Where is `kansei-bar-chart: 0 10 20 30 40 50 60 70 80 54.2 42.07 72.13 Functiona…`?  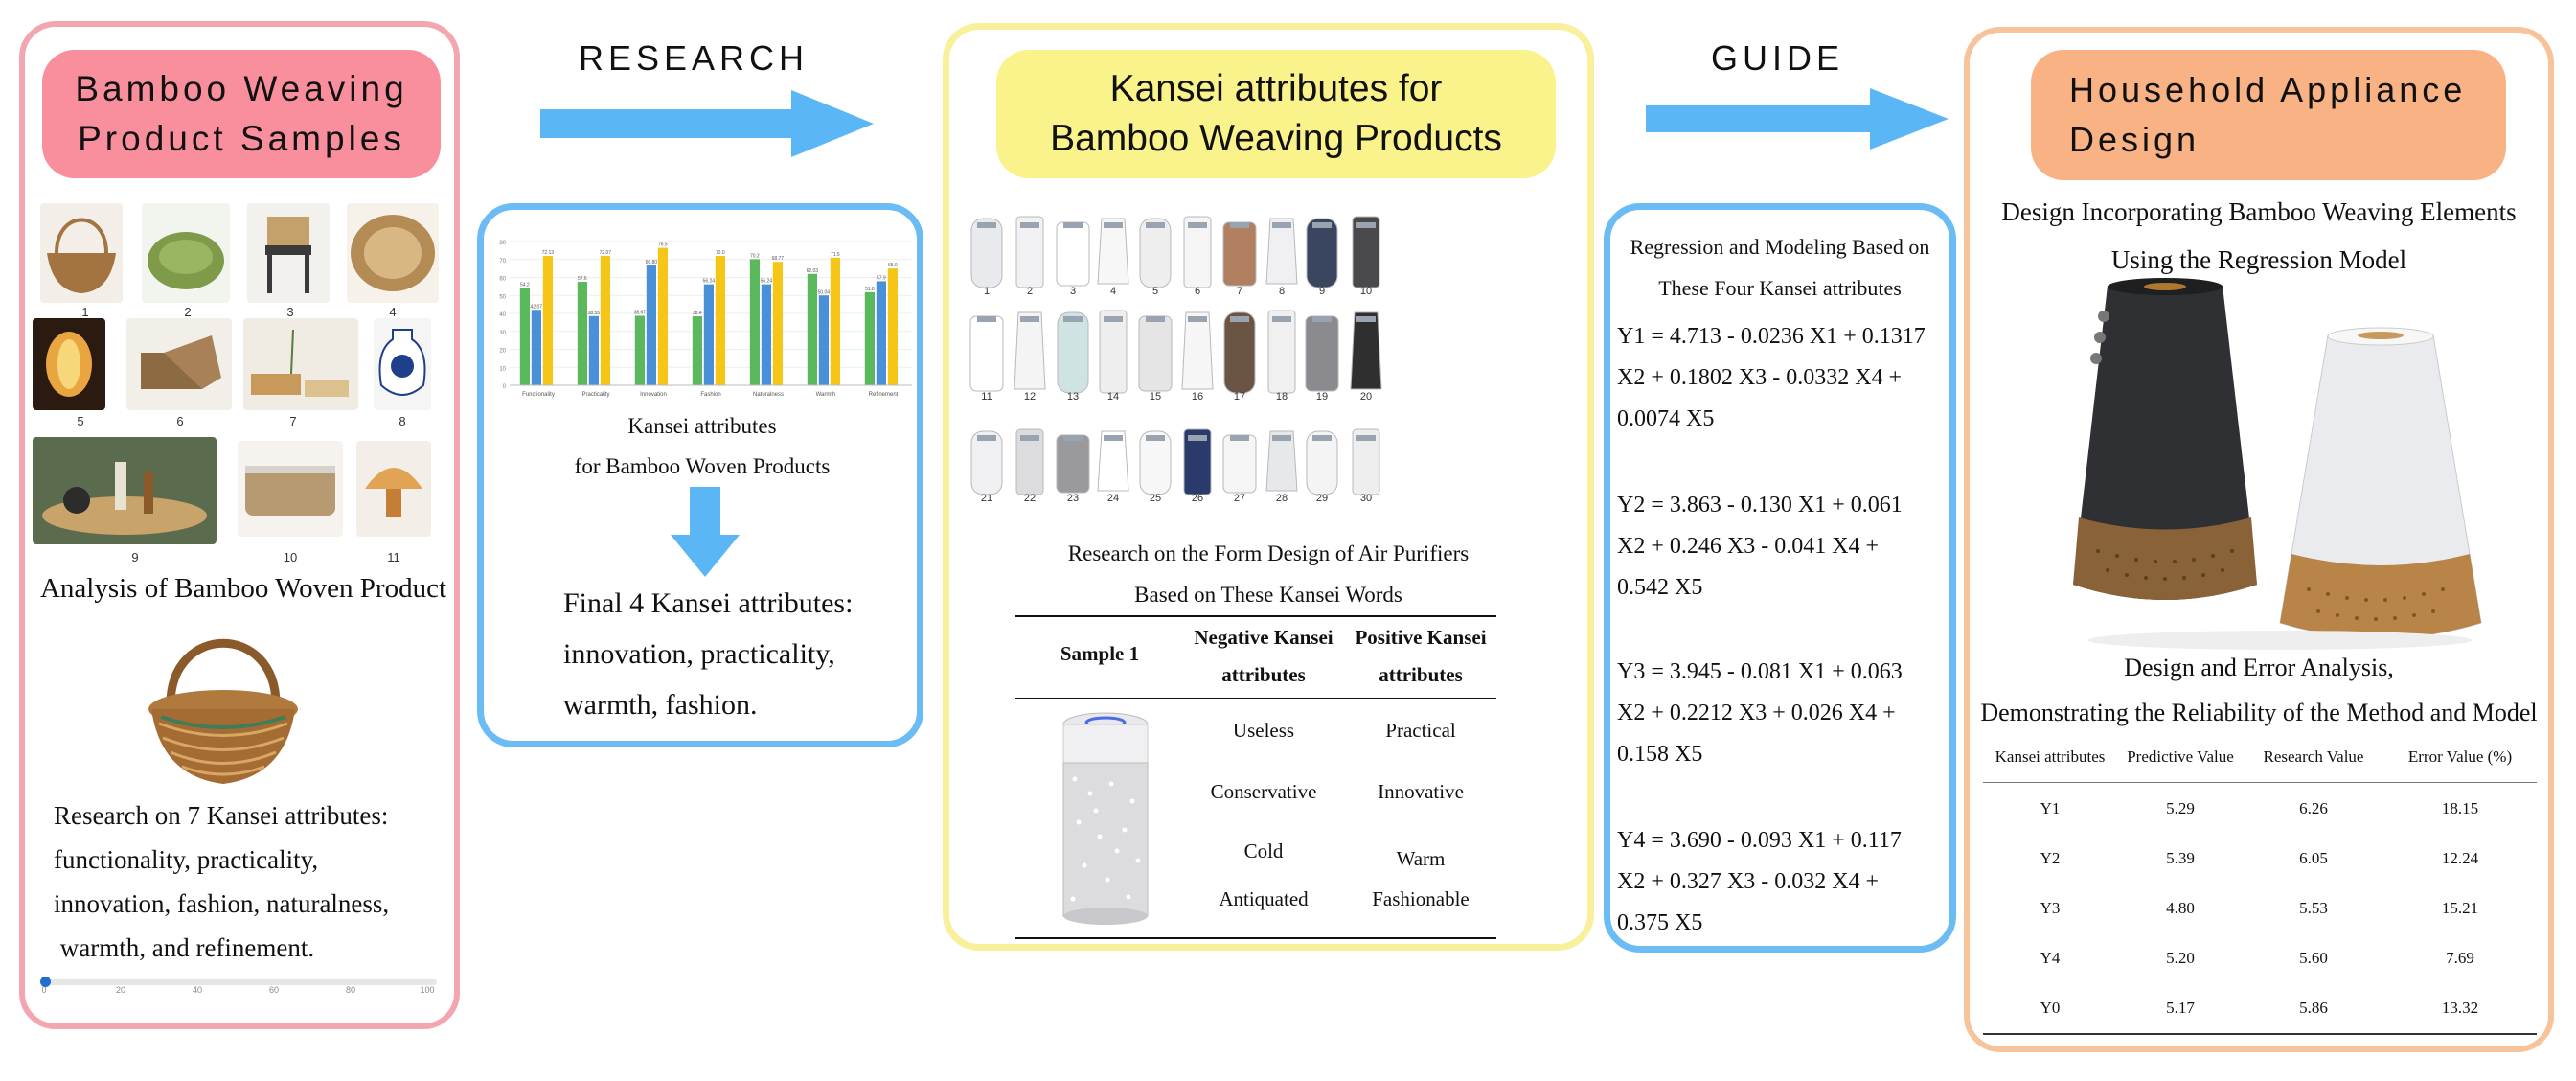 kansei-bar-chart: 0 10 20 30 40 50 60 70 80 54.2 42.07 72.13 Functiona… is located at coordinates (705, 319).